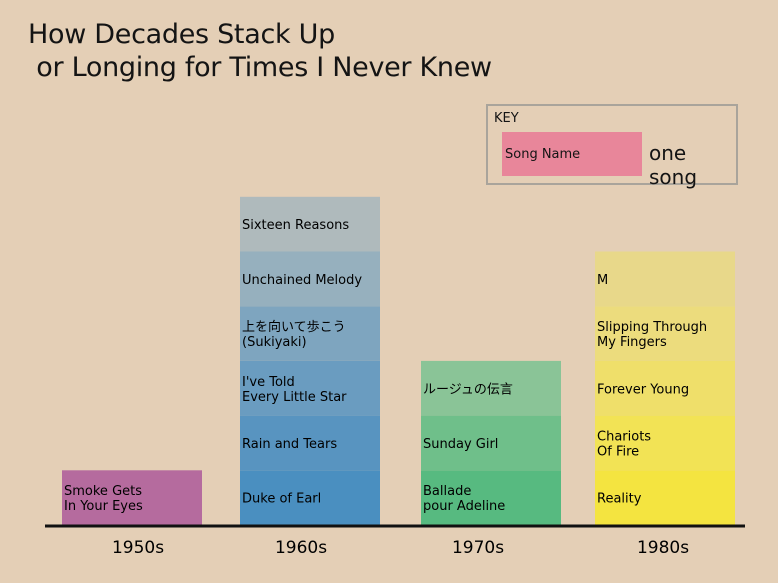 The image size is (778, 583). What do you see at coordinates (460, 444) in the screenshot?
I see `song-label: Sunday Girl` at bounding box center [460, 444].